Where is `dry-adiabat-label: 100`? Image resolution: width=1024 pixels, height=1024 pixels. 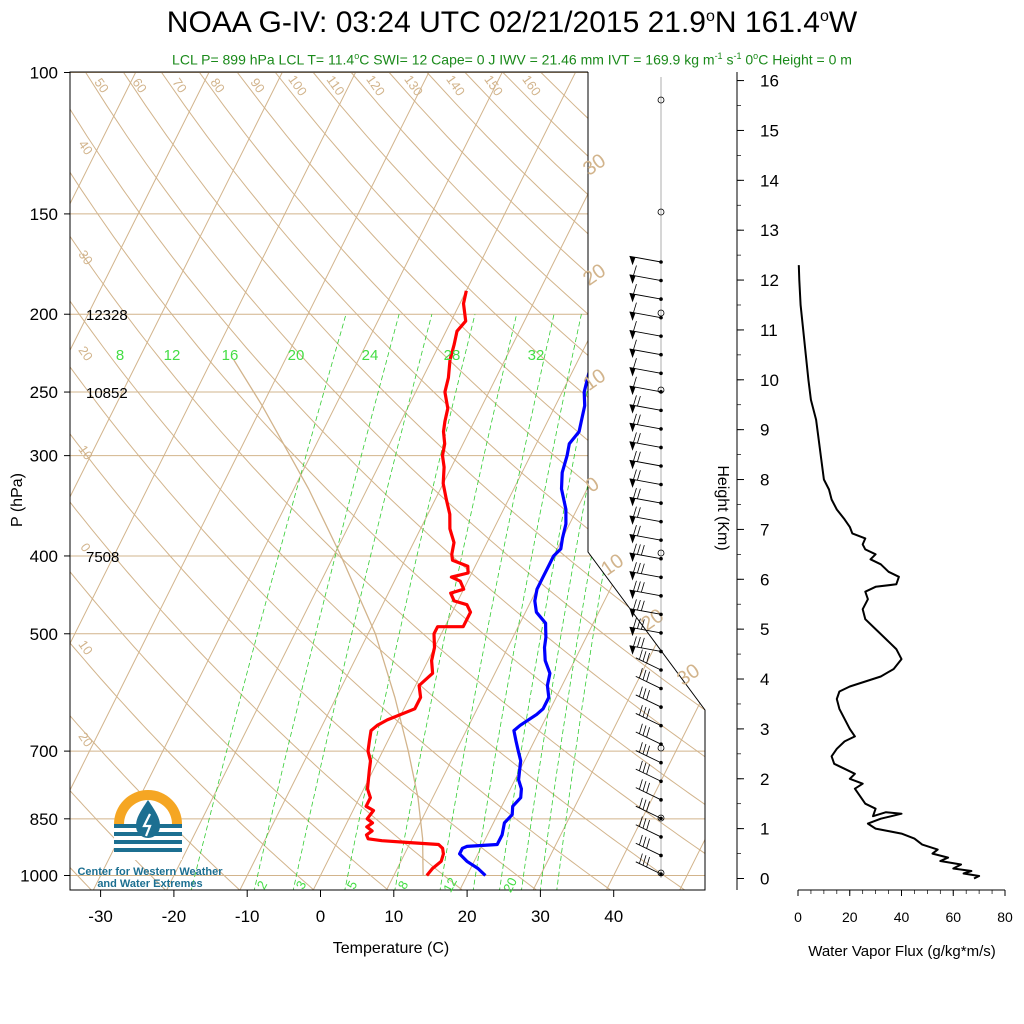 dry-adiabat-label: 100 is located at coordinates (297, 85).